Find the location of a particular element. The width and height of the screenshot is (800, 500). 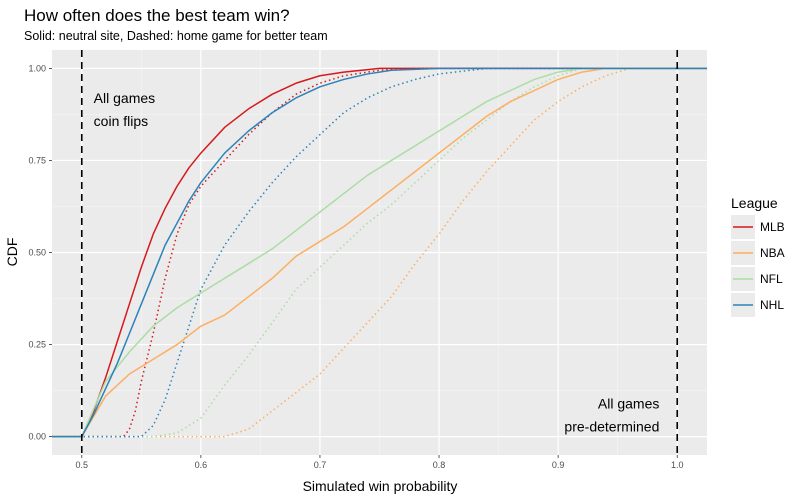

legend-label-nfl: NFL is located at coordinates (771, 279).